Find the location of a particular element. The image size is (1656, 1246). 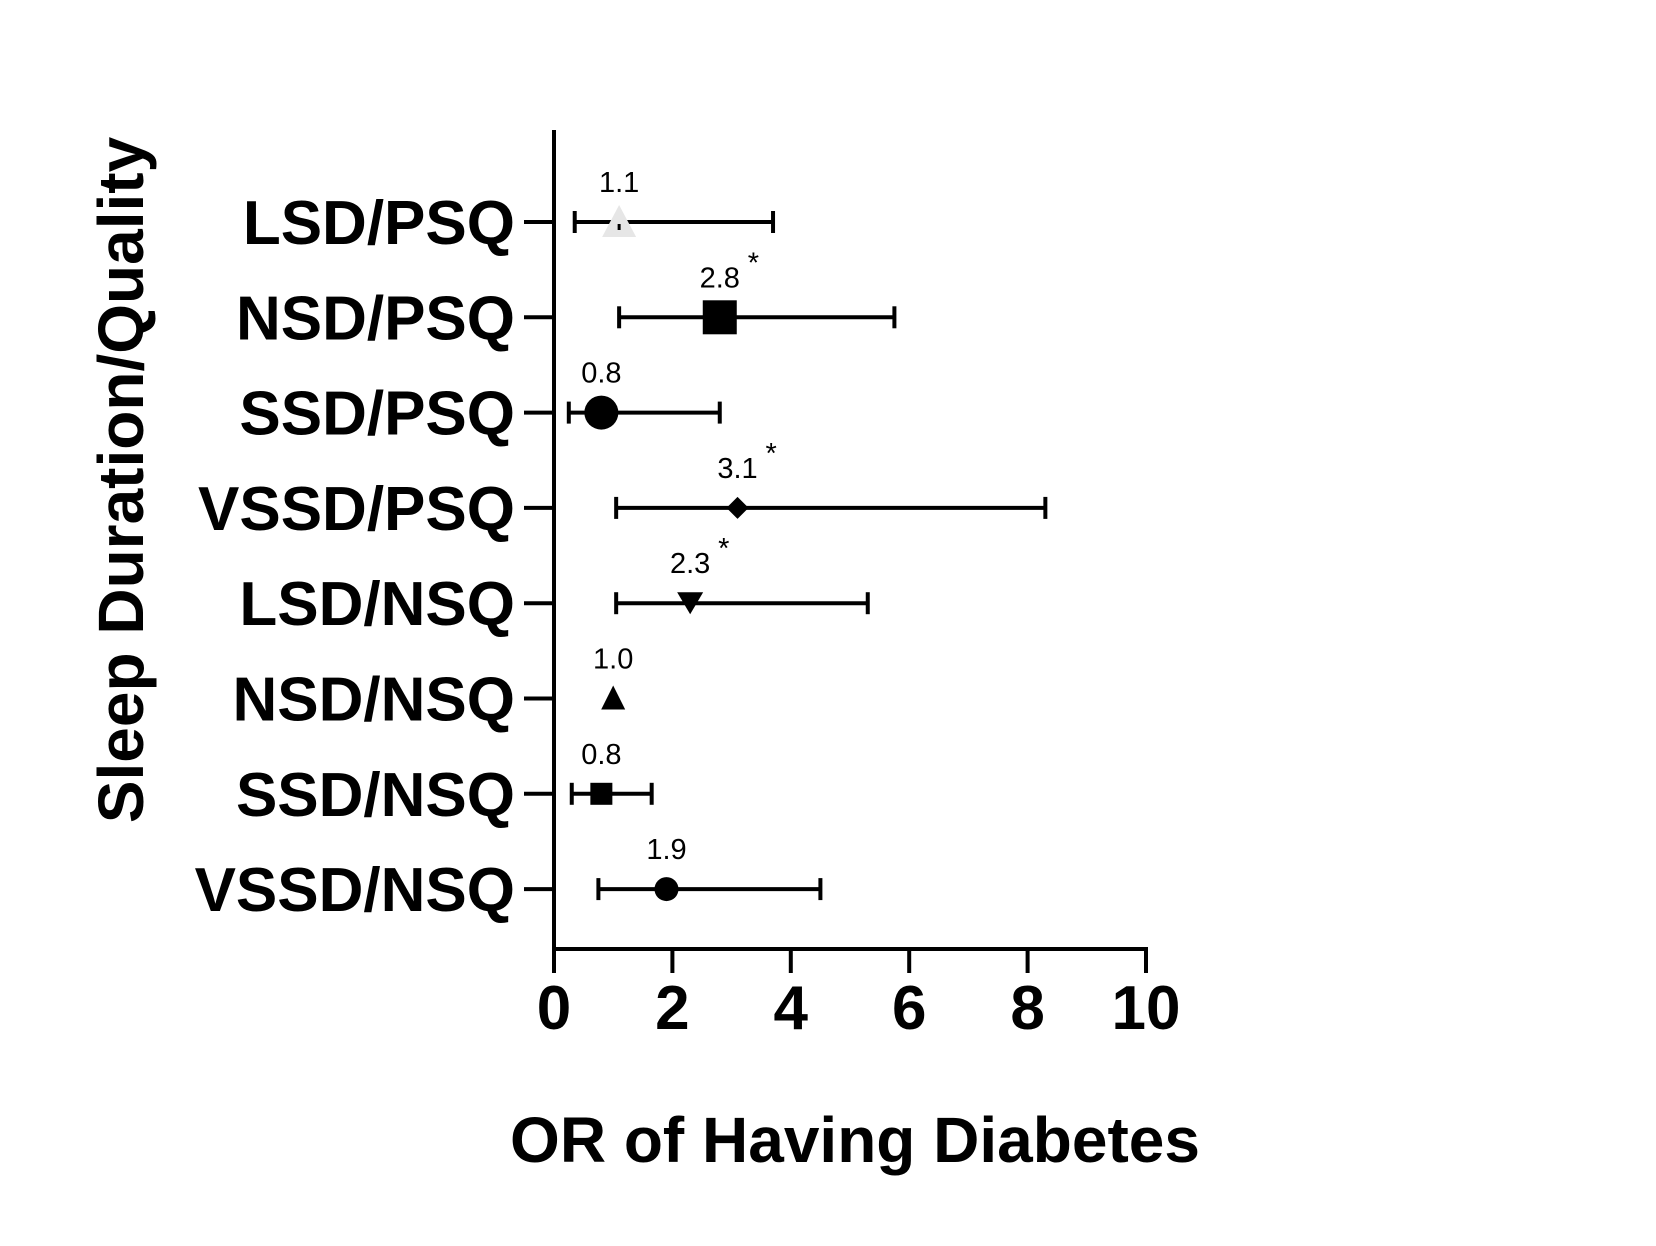

significance-mark-4: * is located at coordinates (723, 549).